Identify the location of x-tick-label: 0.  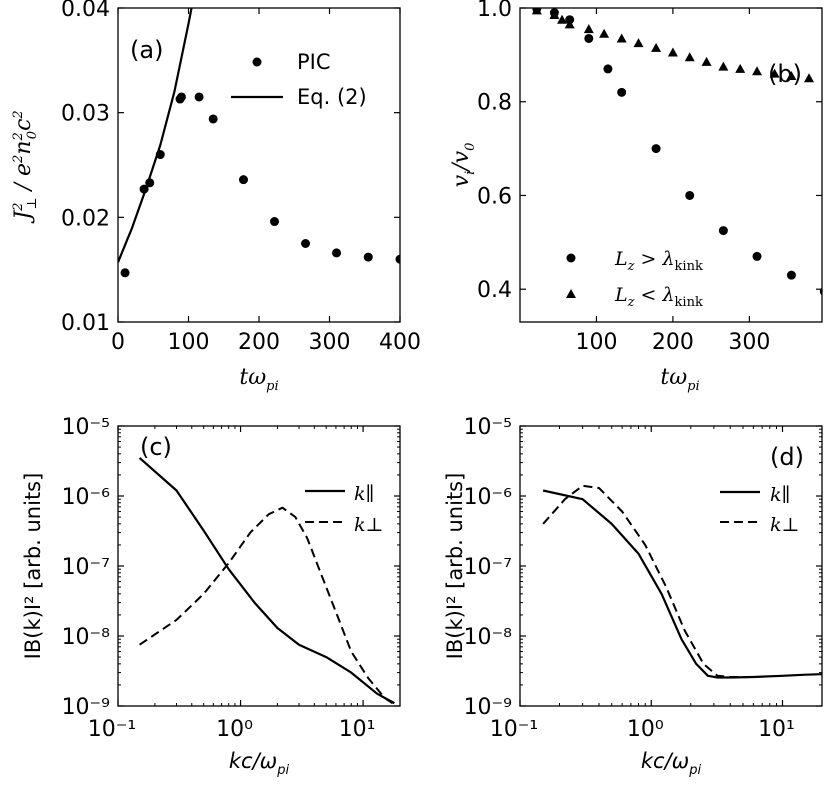
(118, 342).